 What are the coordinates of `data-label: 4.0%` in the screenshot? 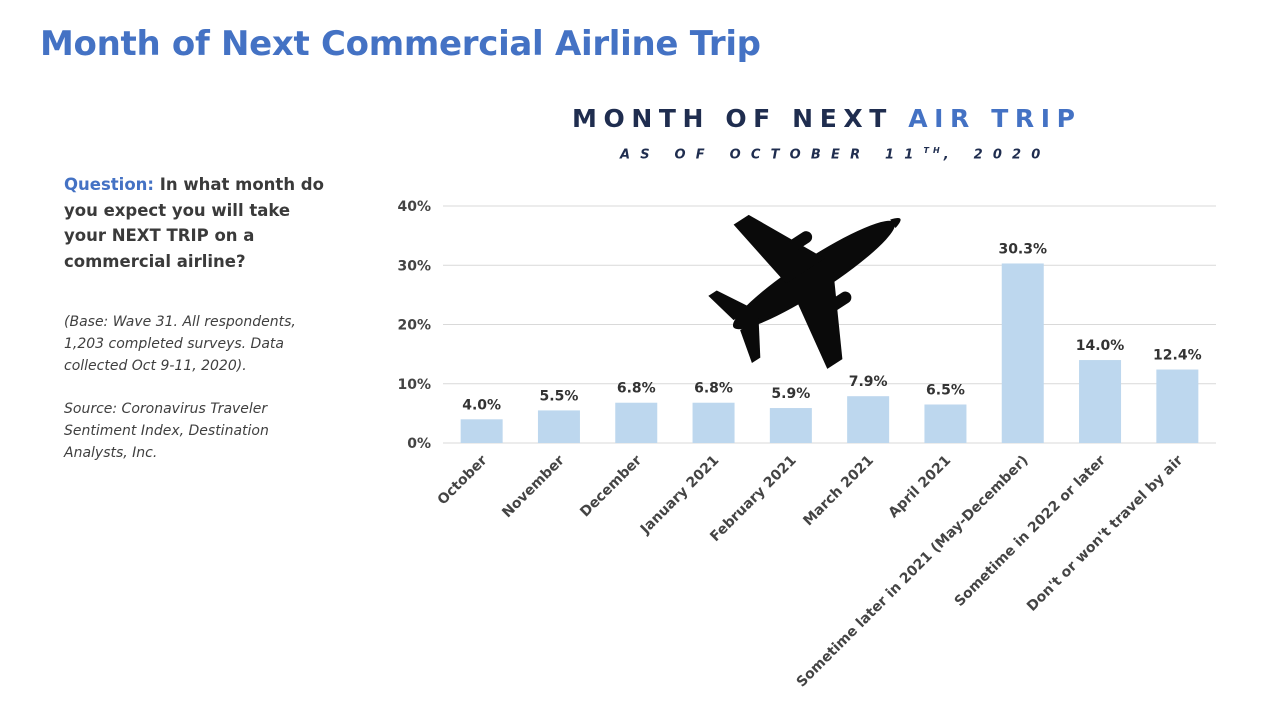 It's located at (481, 405).